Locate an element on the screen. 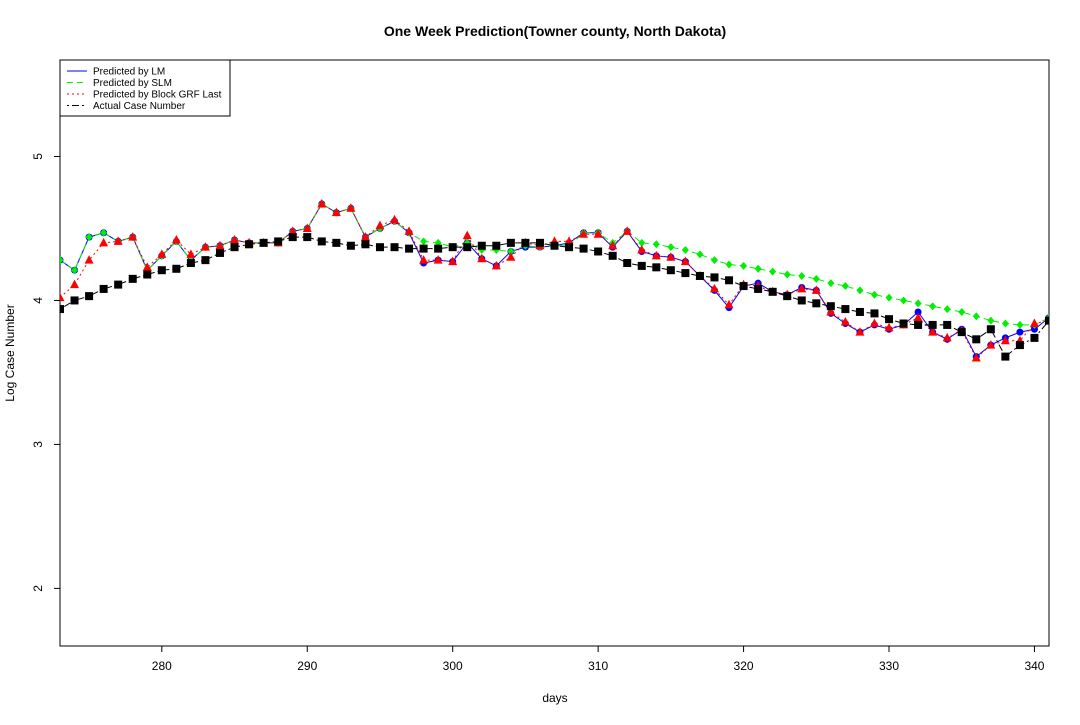  x-axis-label: days is located at coordinates (554, 698).